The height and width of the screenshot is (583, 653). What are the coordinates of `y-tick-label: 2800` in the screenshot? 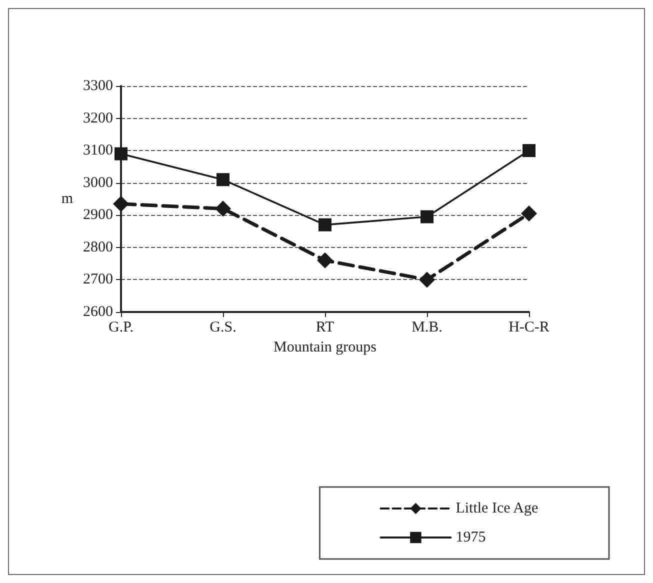 It's located at (98, 247).